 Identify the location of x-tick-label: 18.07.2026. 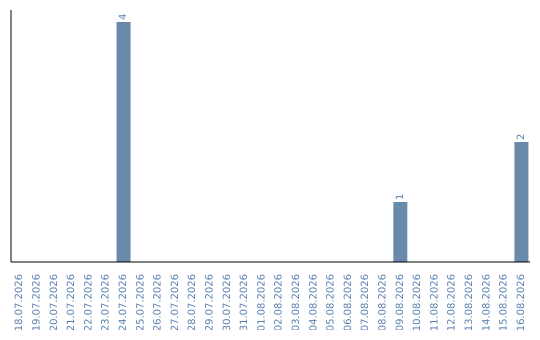
(20, 303).